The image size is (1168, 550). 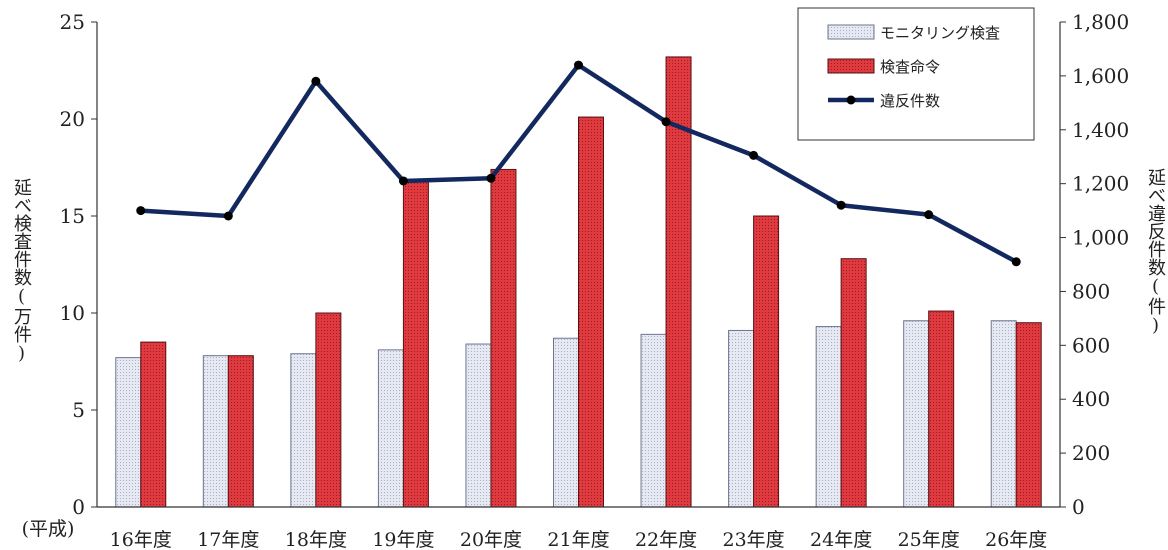 I want to click on y-right-tick-label: 1,400, so click(x=1100, y=130).